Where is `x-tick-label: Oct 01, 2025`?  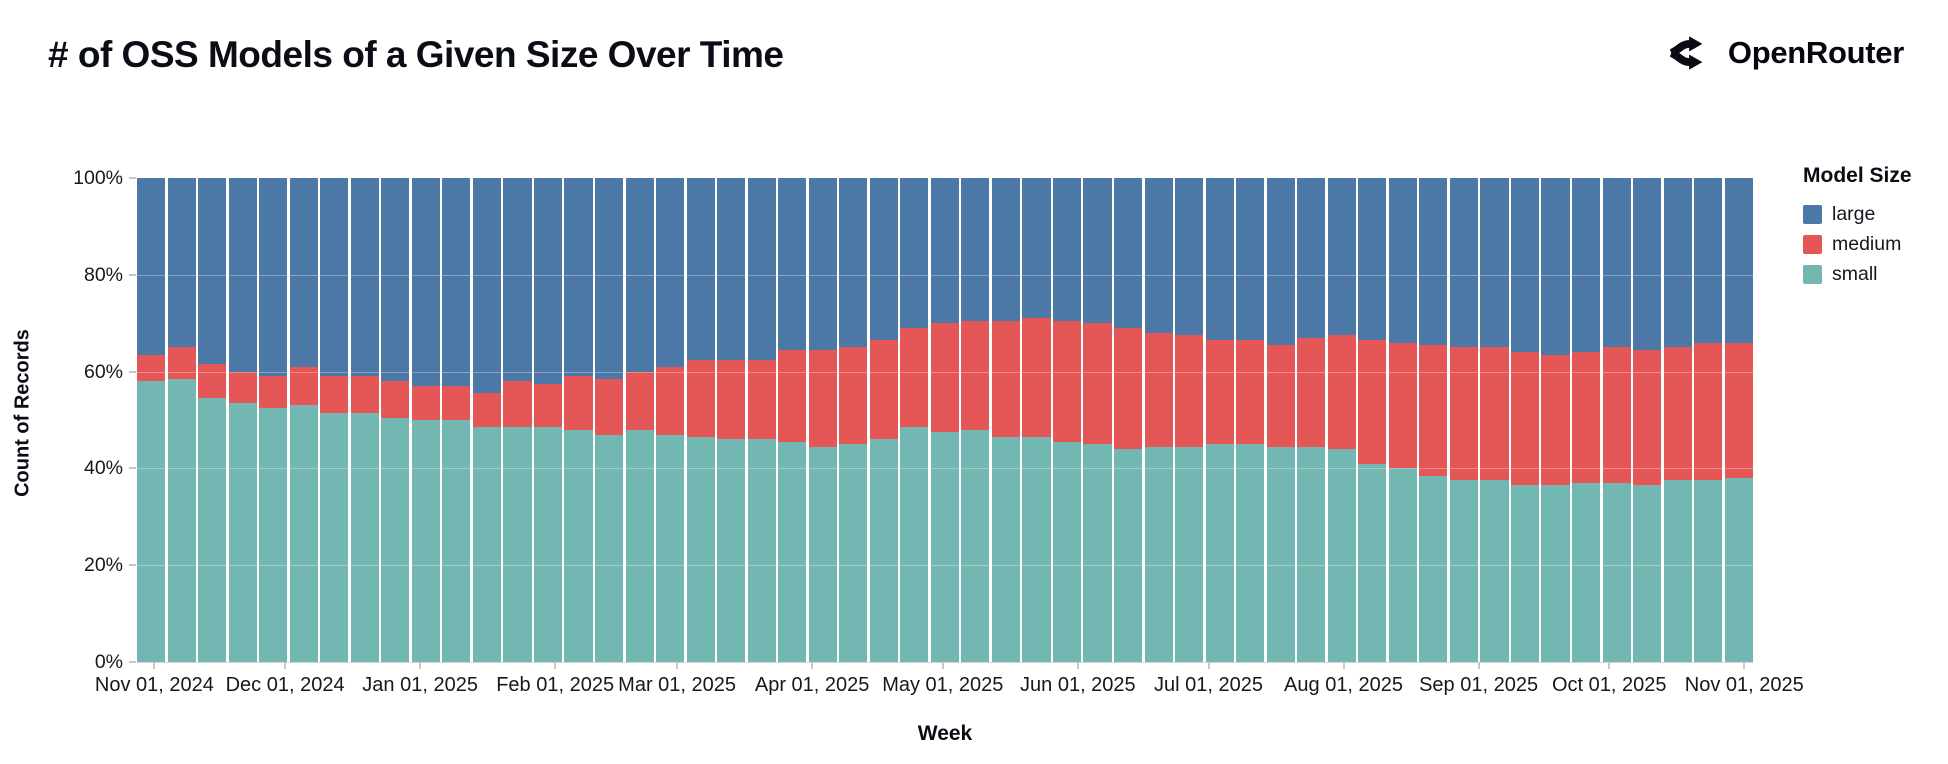
x-tick-label: Oct 01, 2025 is located at coordinates (1609, 685).